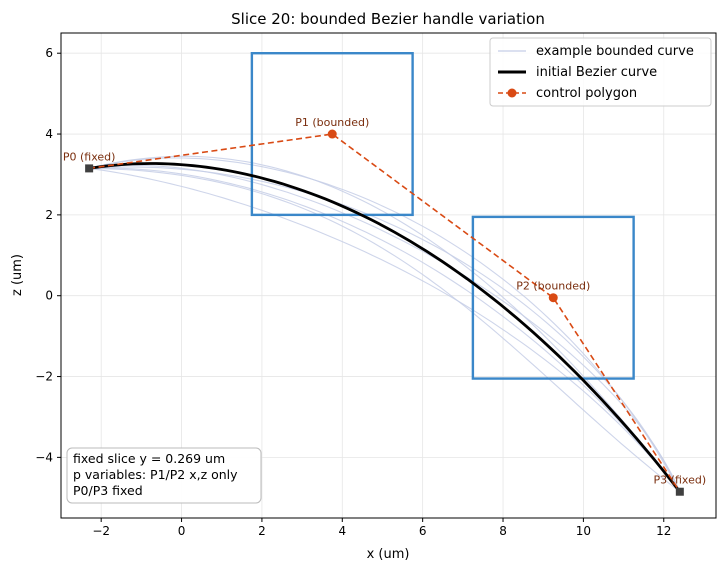 The image size is (727, 571). What do you see at coordinates (586, 93) in the screenshot?
I see `legend-label: control polygon` at bounding box center [586, 93].